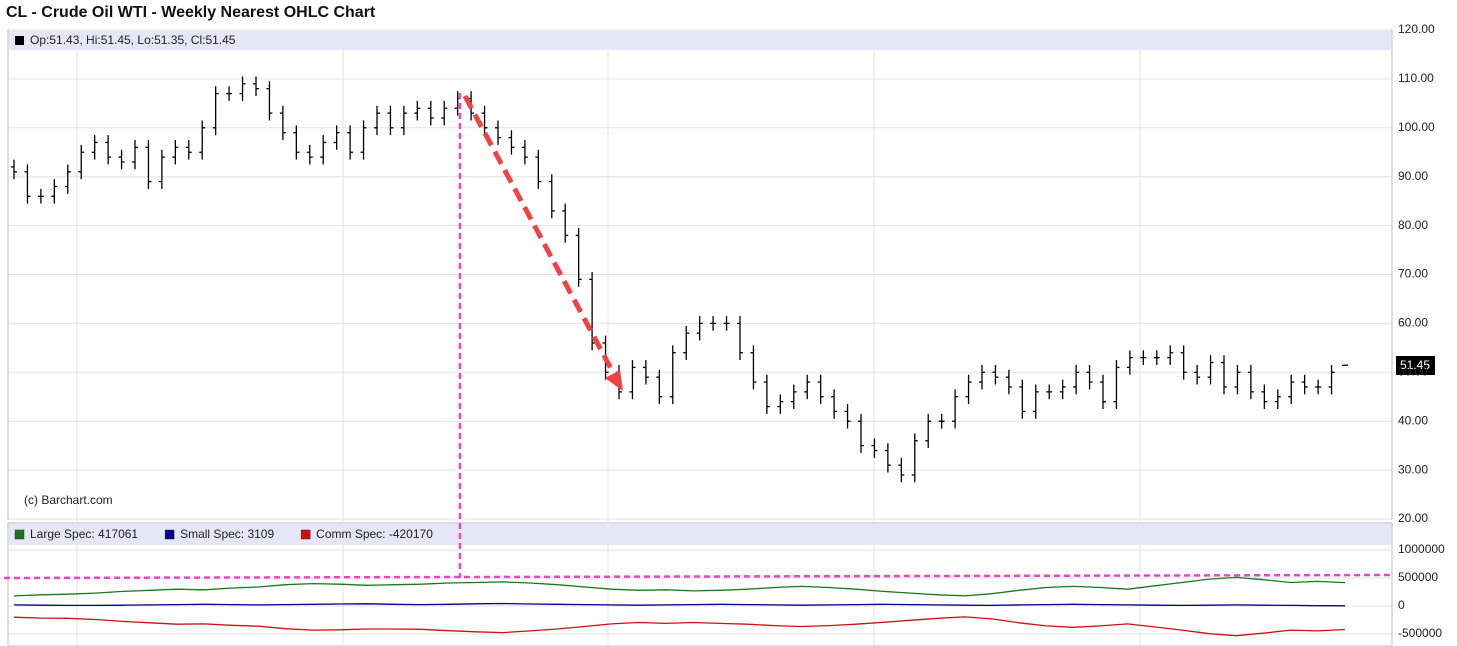  What do you see at coordinates (1413, 518) in the screenshot?
I see `y-tick-label: 20.00` at bounding box center [1413, 518].